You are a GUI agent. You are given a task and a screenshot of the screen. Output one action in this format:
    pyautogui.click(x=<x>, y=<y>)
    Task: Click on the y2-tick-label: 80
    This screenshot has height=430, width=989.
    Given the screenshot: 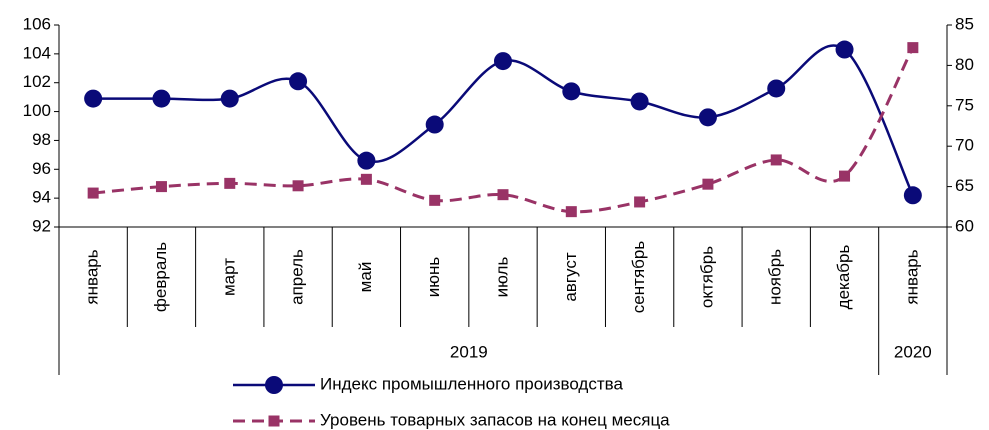 What is the action you would take?
    pyautogui.click(x=964, y=64)
    